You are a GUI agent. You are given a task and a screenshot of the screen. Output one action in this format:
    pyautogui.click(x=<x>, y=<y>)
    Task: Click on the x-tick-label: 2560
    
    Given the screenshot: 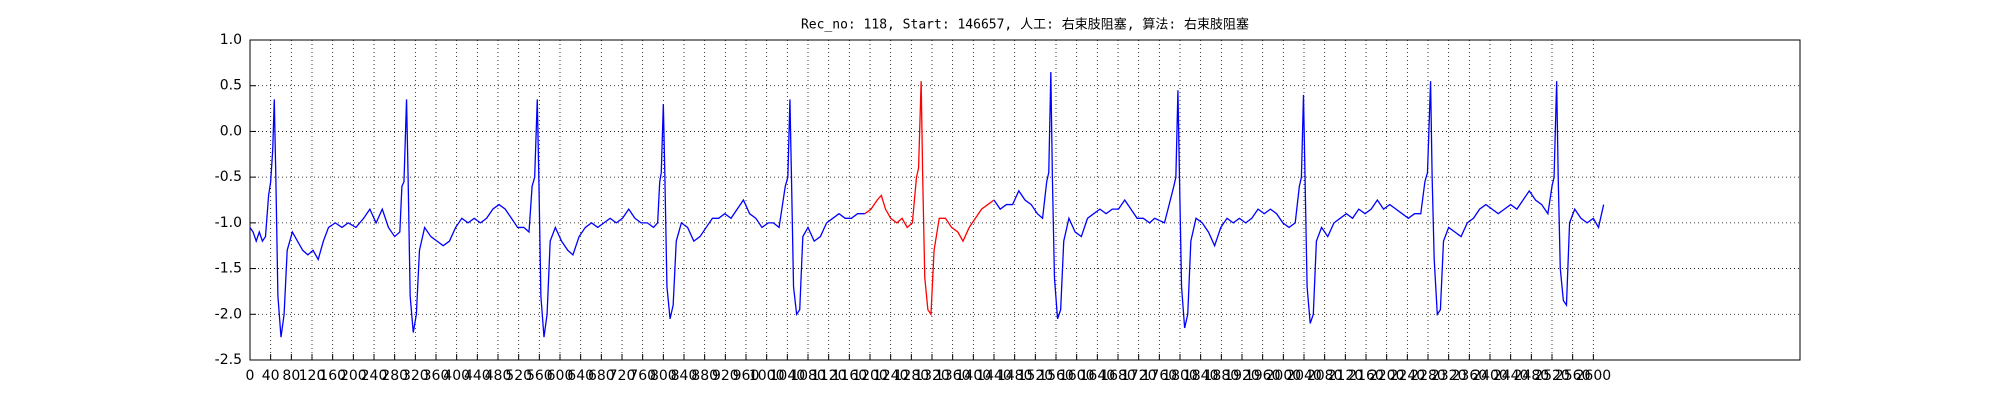 What is the action you would take?
    pyautogui.click(x=1573, y=376)
    